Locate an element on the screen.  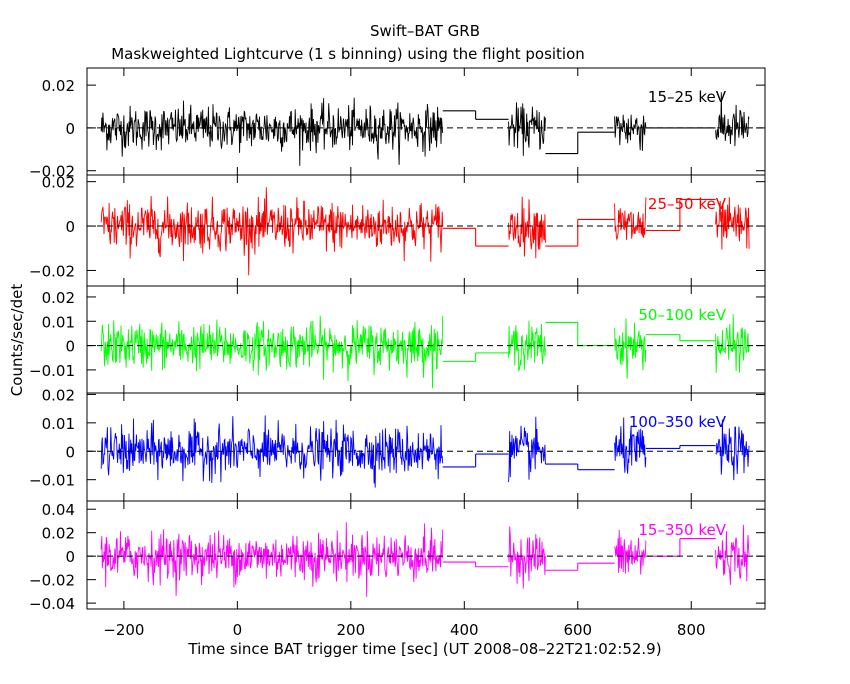
x-tick-label-4: 400 is located at coordinates (464, 630).